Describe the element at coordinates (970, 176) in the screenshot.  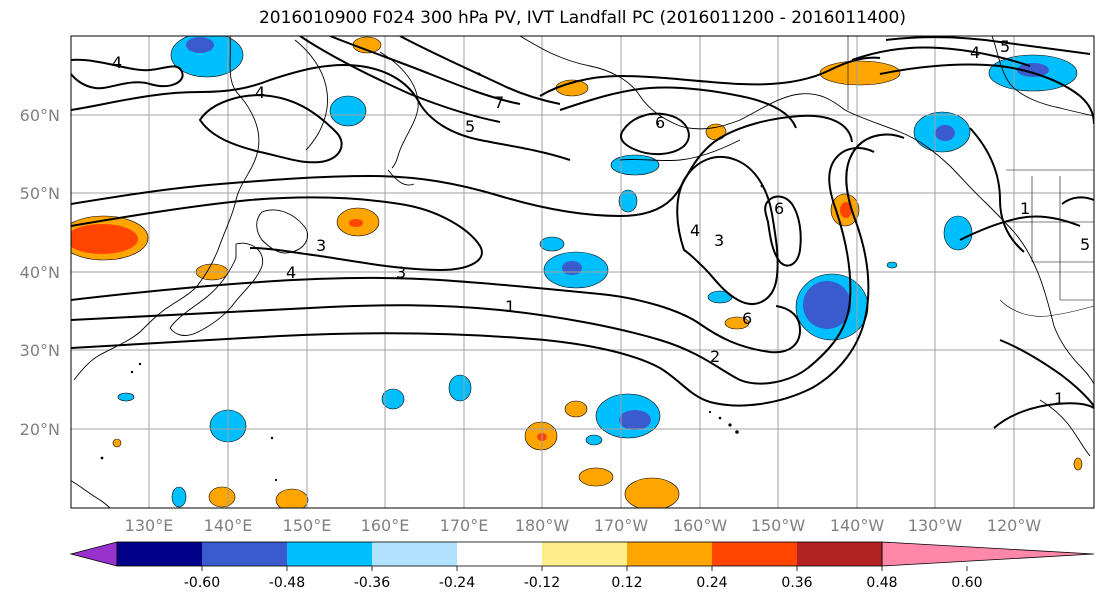
I see `political-borders` at that location.